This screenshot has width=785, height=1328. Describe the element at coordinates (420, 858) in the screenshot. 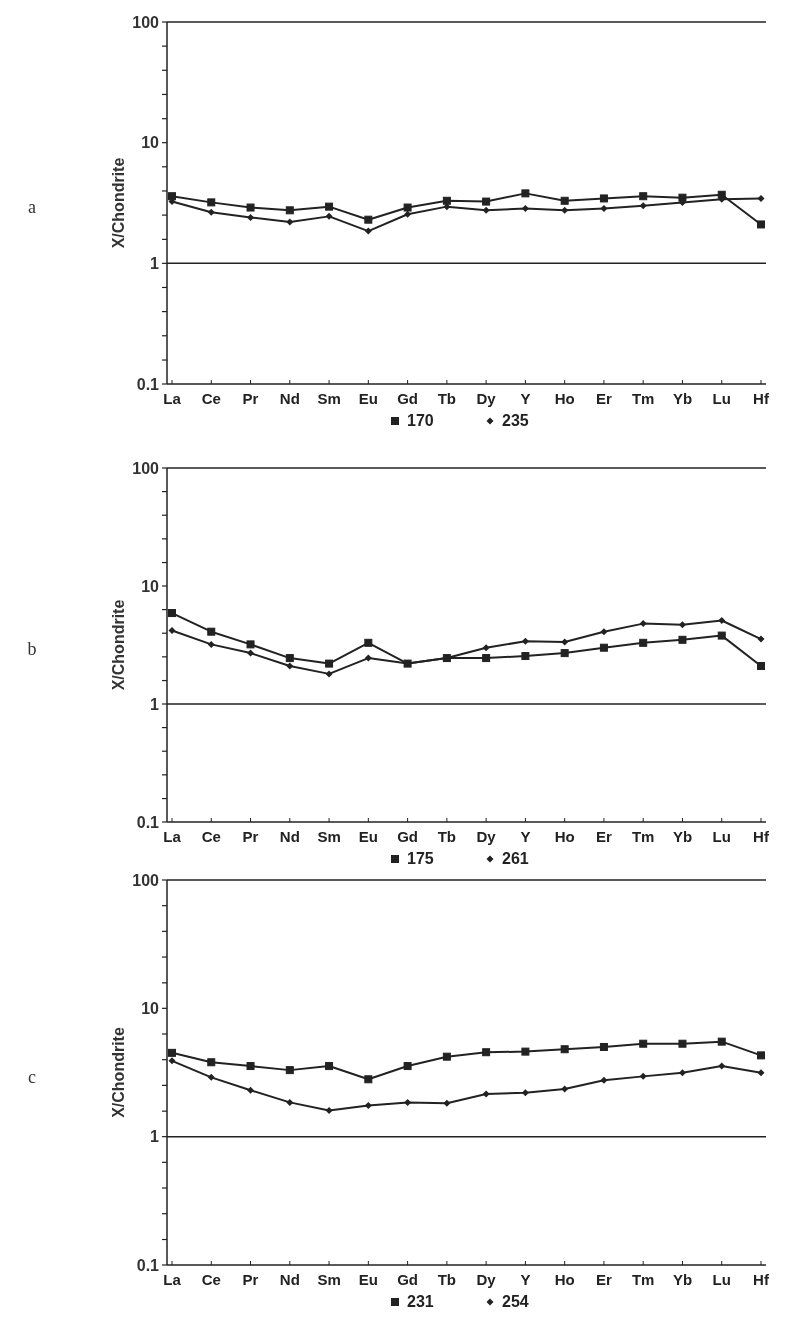

I see `legend-label: 175` at that location.